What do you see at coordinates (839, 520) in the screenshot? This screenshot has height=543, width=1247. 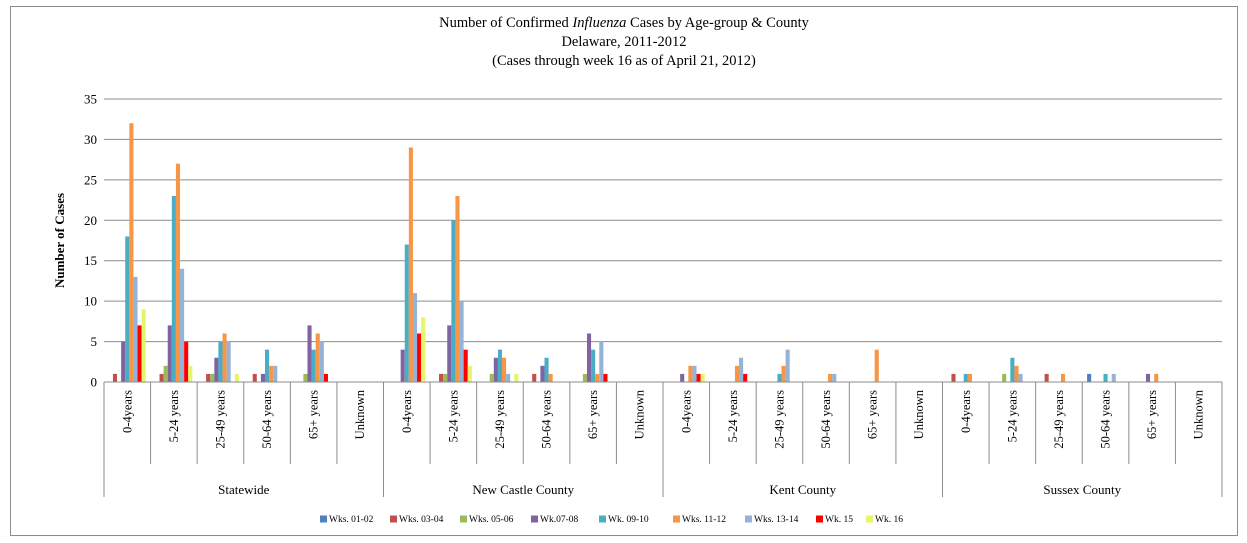 I see `legend-label: Wk. 15` at bounding box center [839, 520].